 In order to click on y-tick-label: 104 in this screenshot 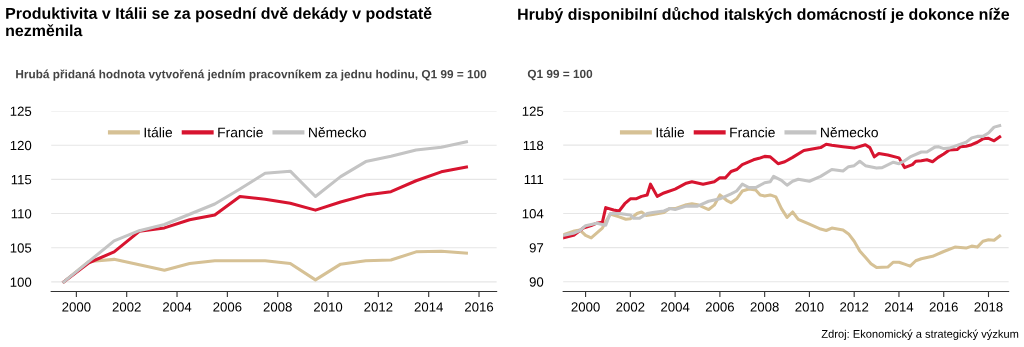, I will do `click(533, 214)`.